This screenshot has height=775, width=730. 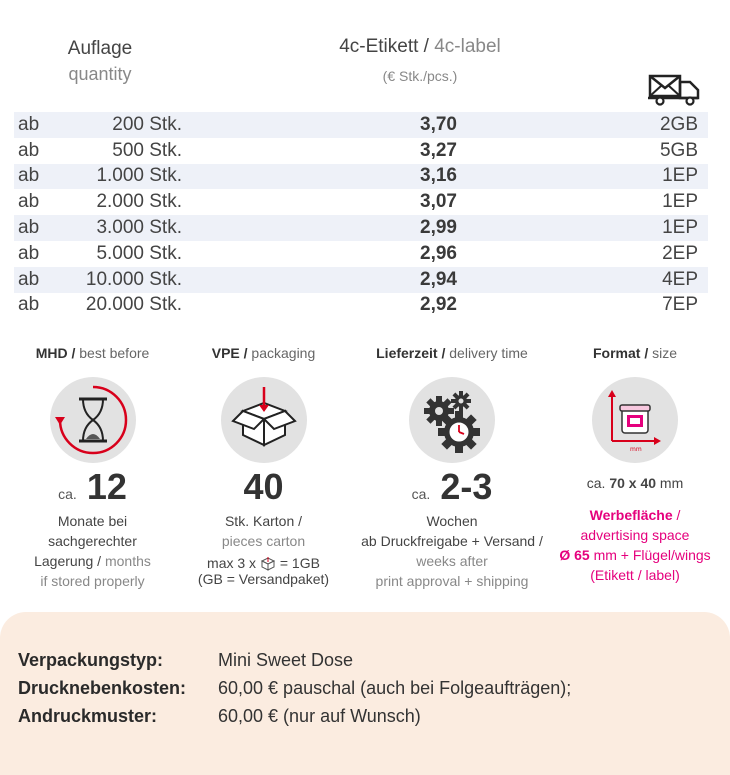 I want to click on mhd-line3b: months, so click(x=127, y=561).